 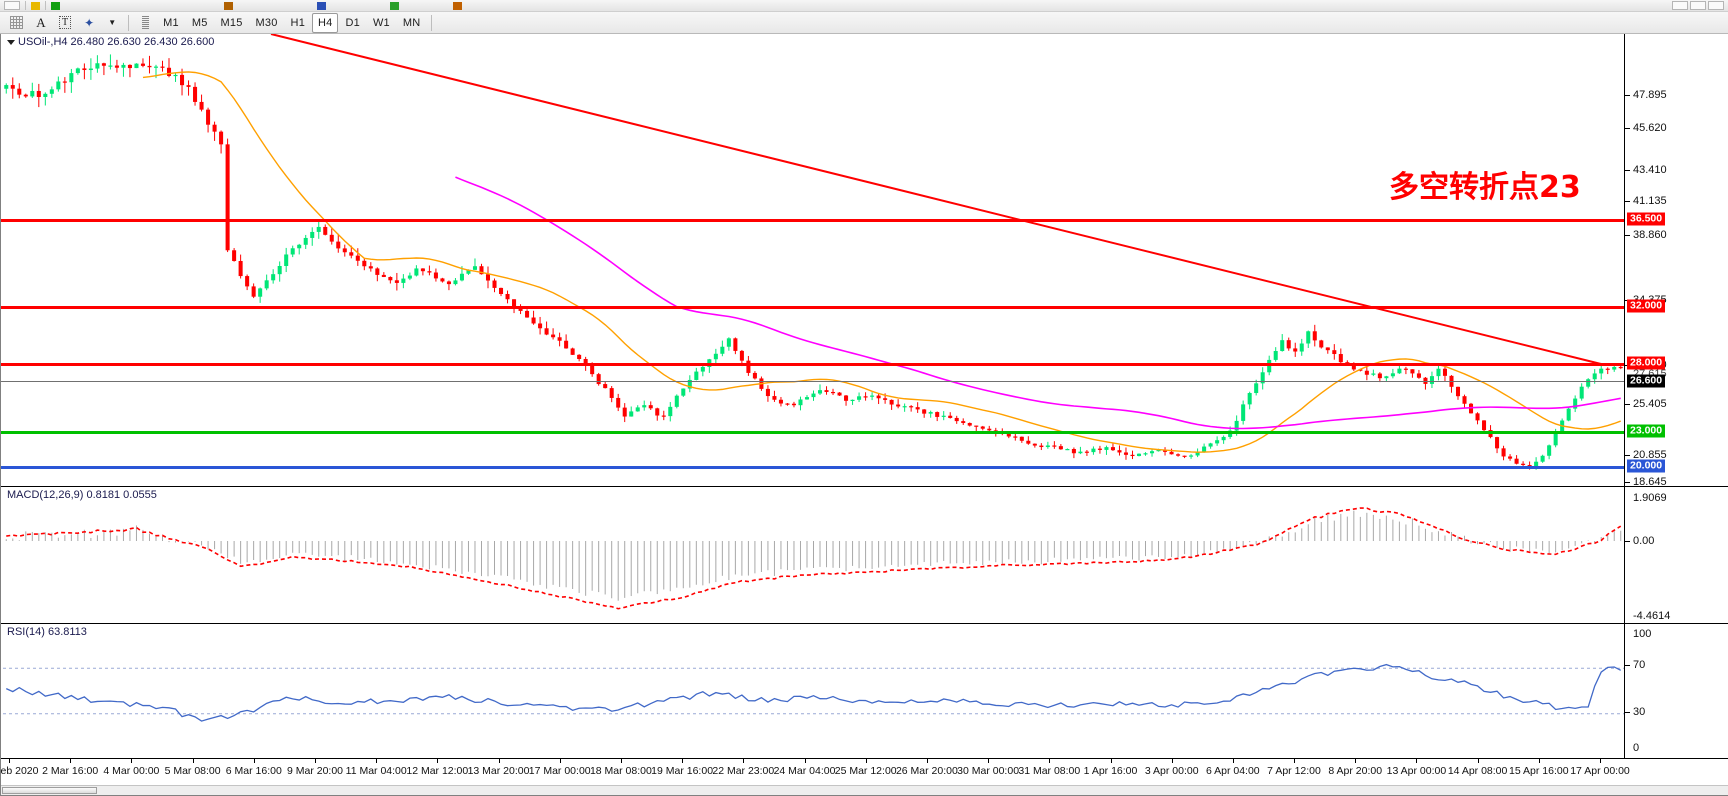 I want to click on periods-handle-icon, so click(x=145, y=23).